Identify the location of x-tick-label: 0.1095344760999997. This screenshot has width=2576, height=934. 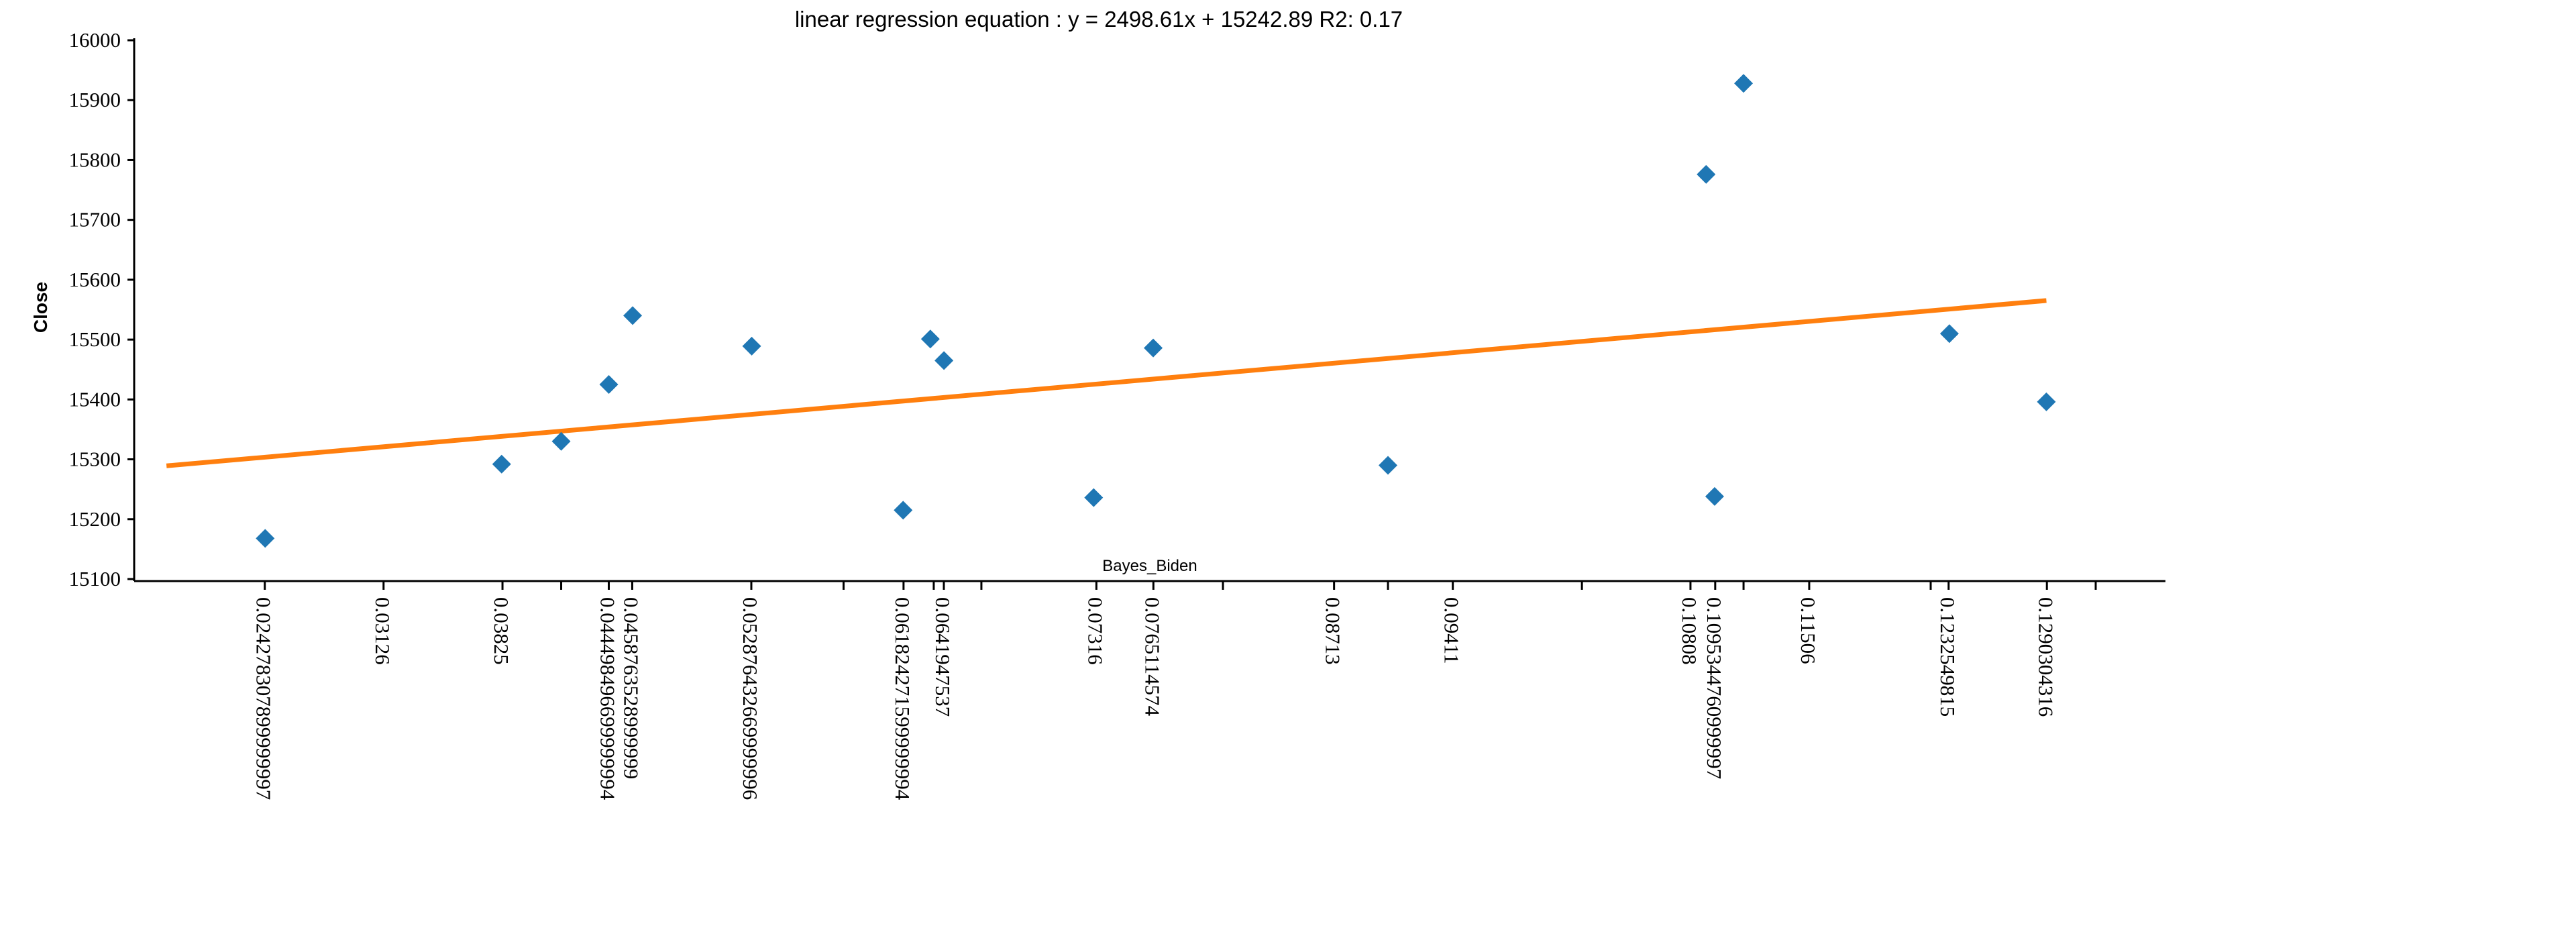
(1714, 688).